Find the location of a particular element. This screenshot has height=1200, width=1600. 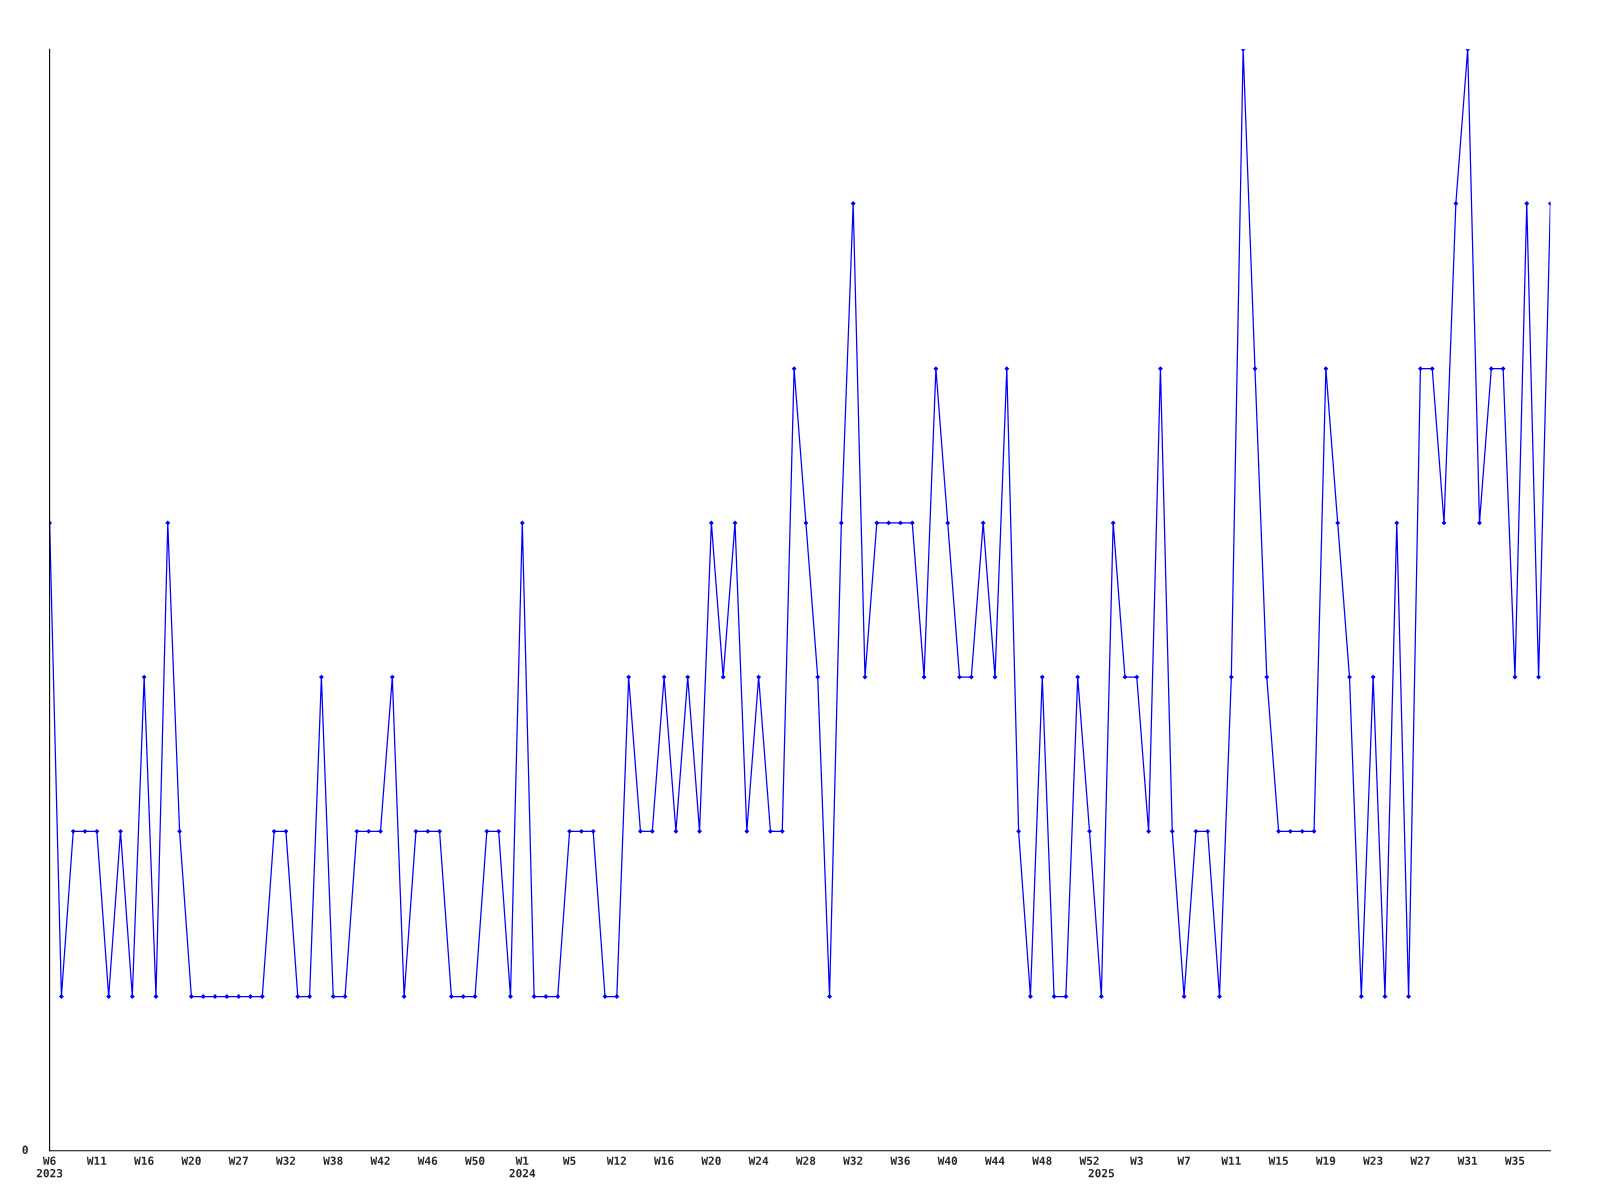

x-tick-label: W38 is located at coordinates (333, 1160).